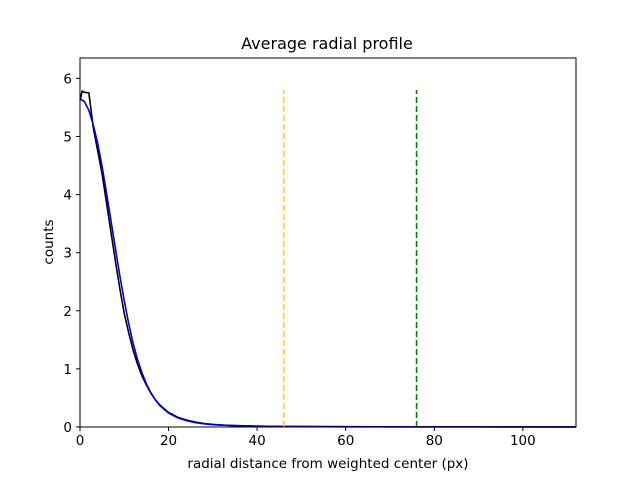 This screenshot has height=480, width=640. What do you see at coordinates (67, 254) in the screenshot?
I see `y-tick-label: 3` at bounding box center [67, 254].